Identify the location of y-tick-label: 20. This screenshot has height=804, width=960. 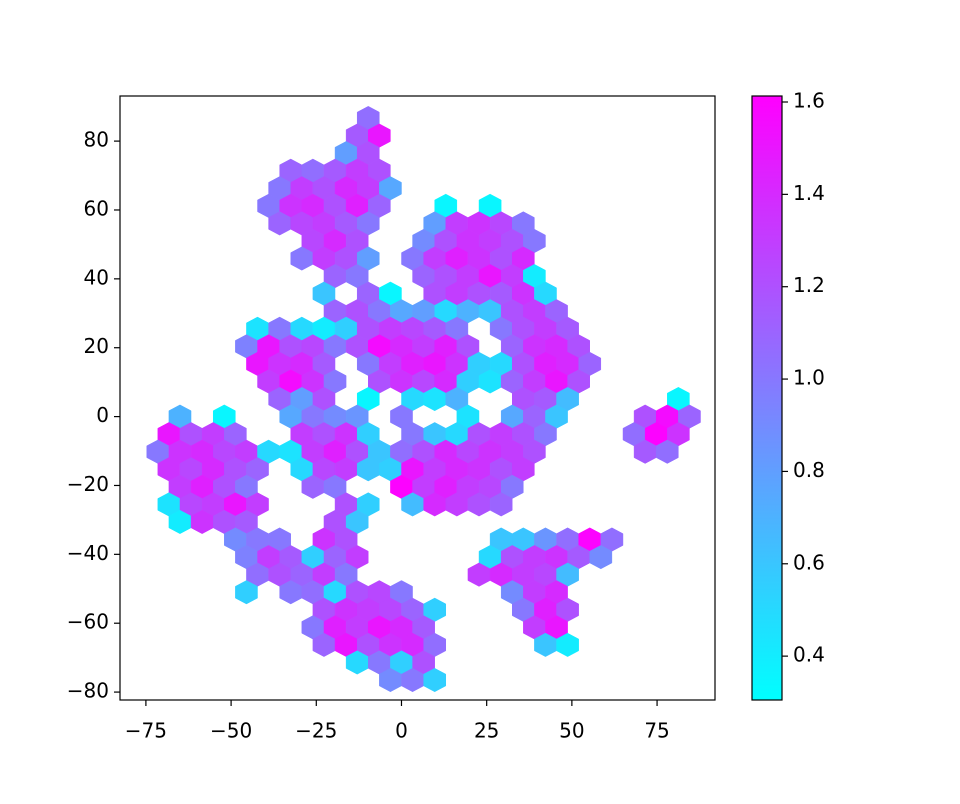
(96, 346).